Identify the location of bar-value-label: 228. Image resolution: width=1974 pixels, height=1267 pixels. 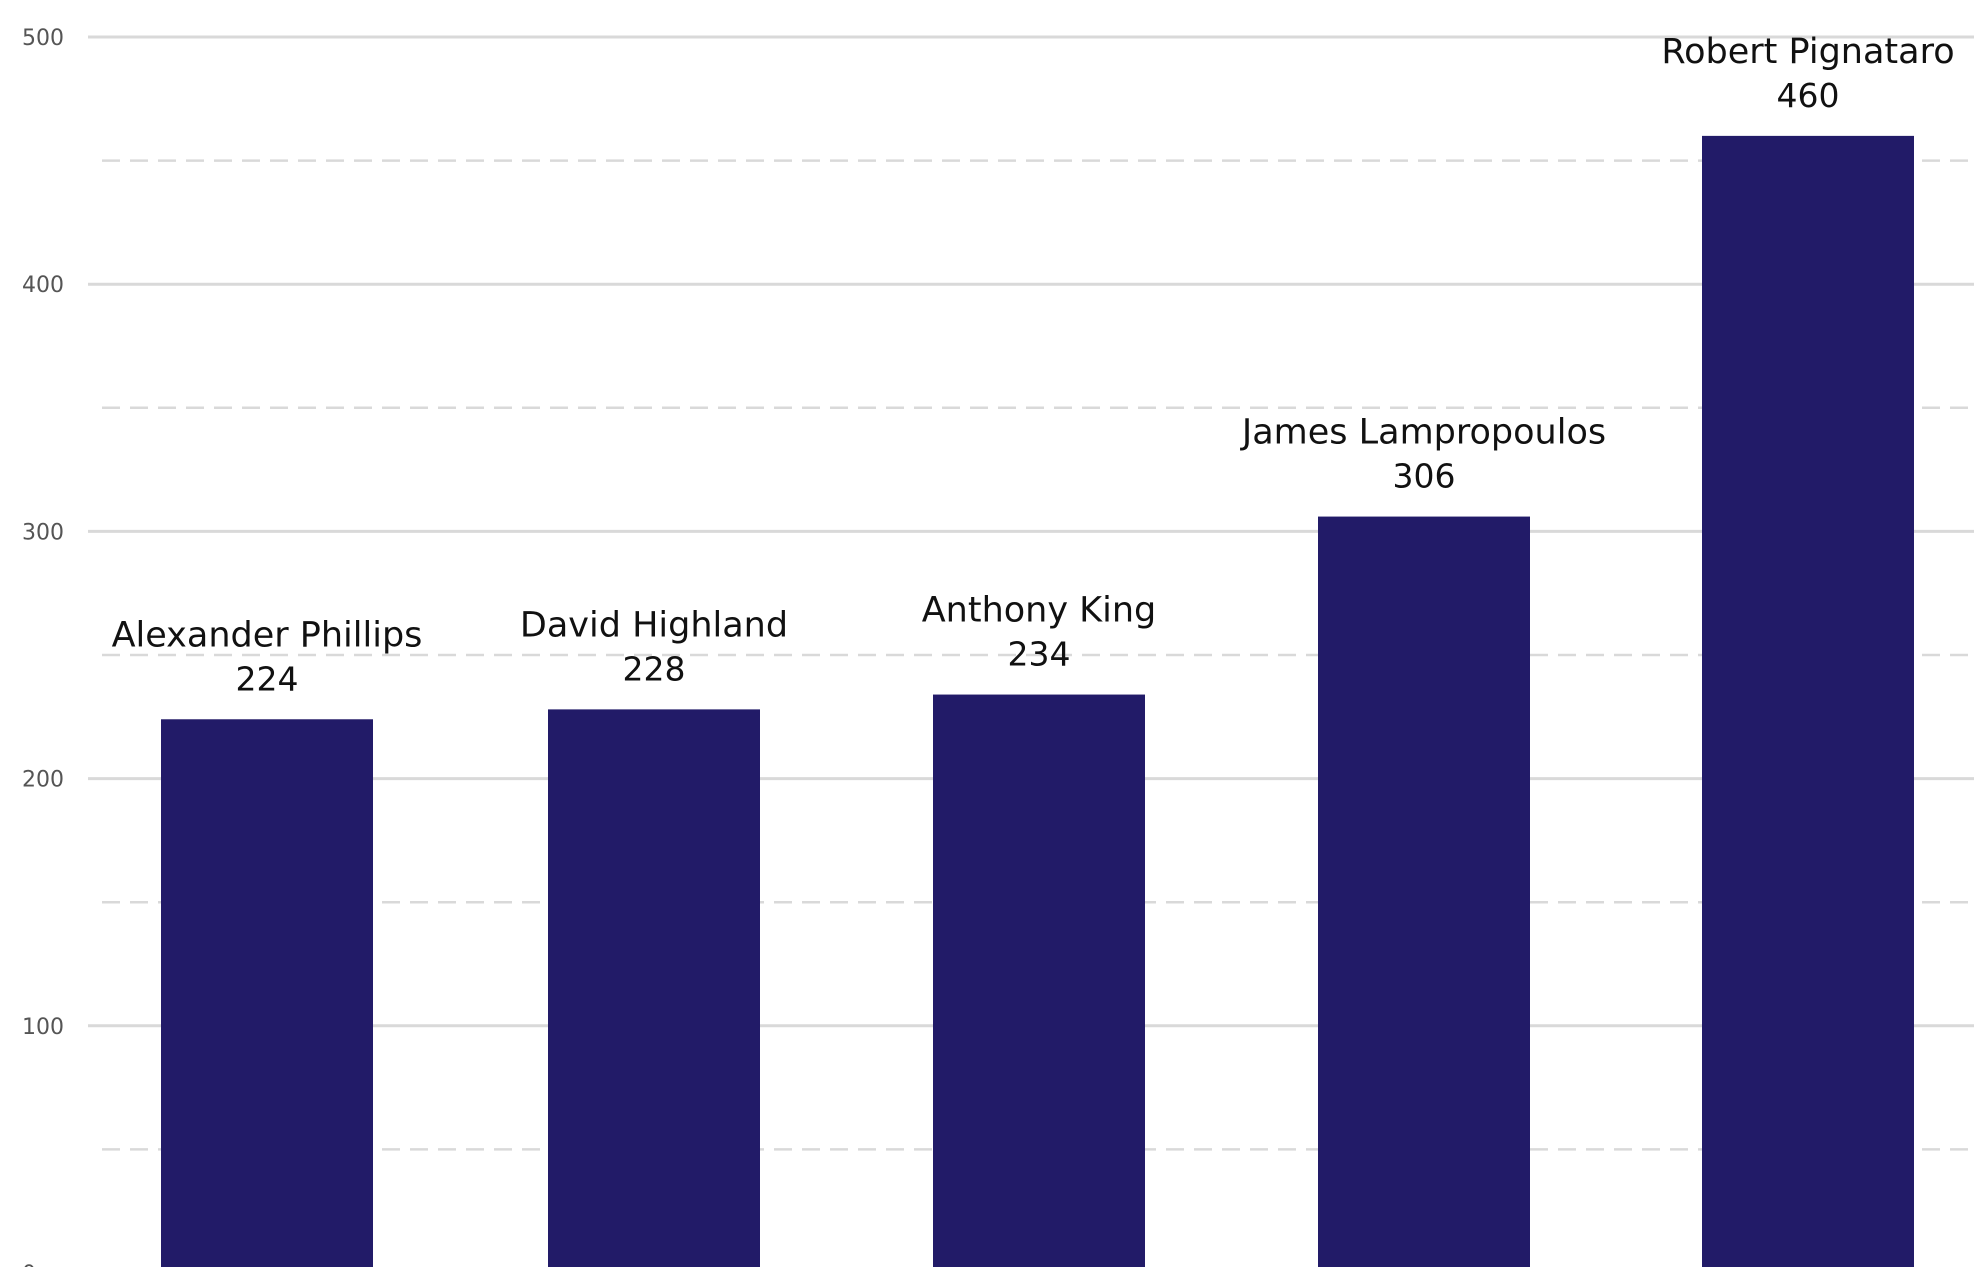
(654, 668).